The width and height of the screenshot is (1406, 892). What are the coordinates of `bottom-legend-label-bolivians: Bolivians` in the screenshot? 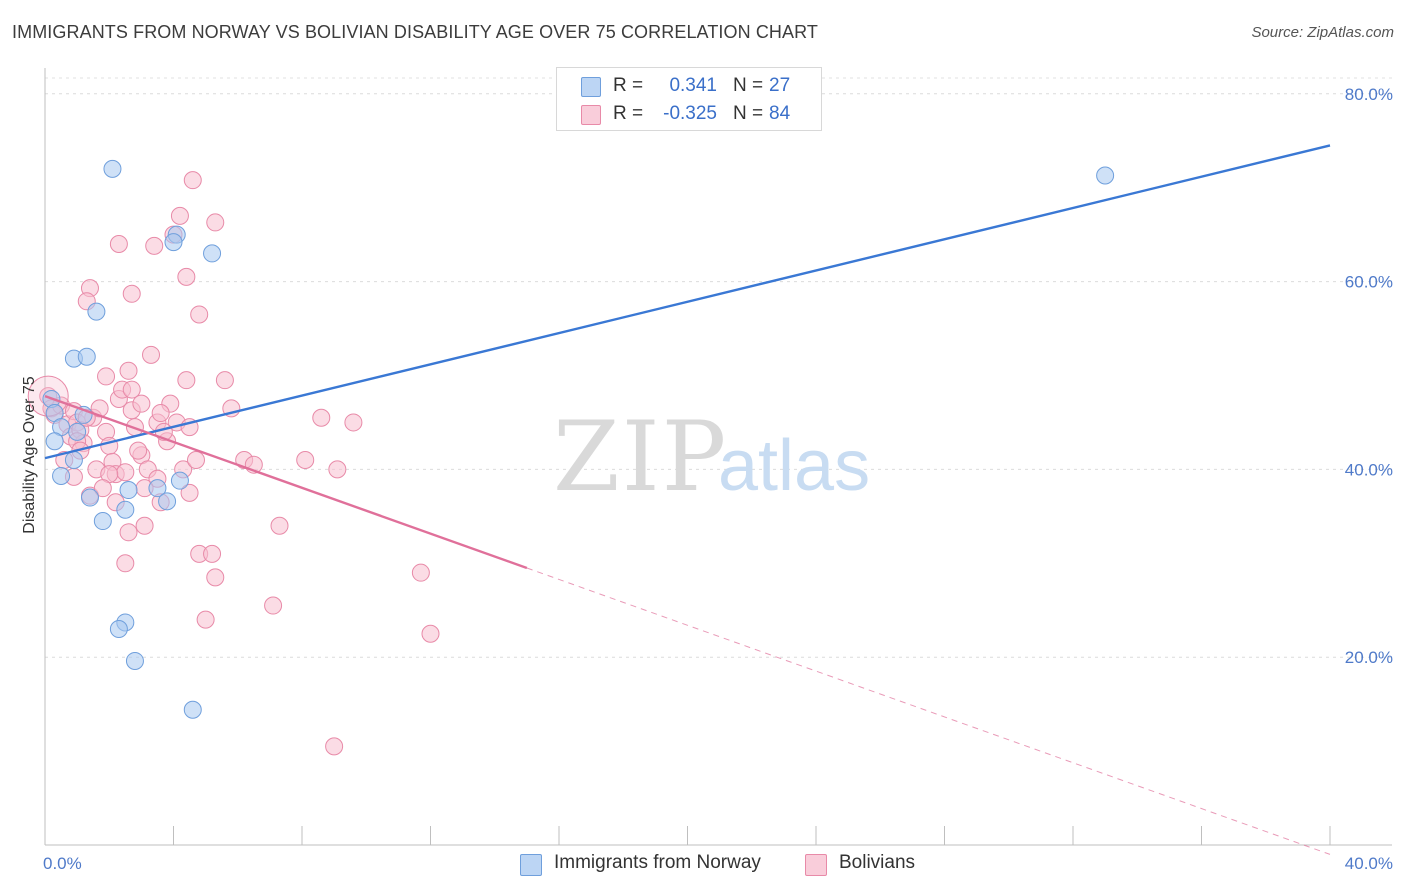 It's located at (877, 862).